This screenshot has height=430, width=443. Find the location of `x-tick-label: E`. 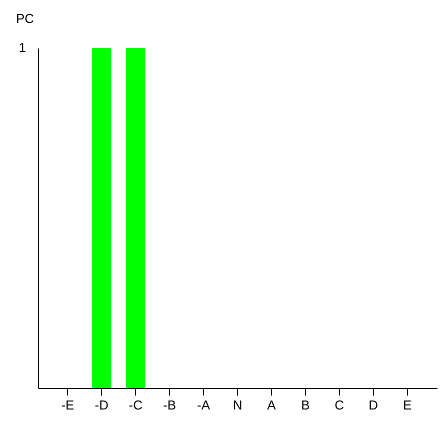

x-tick-label: E is located at coordinates (407, 405).